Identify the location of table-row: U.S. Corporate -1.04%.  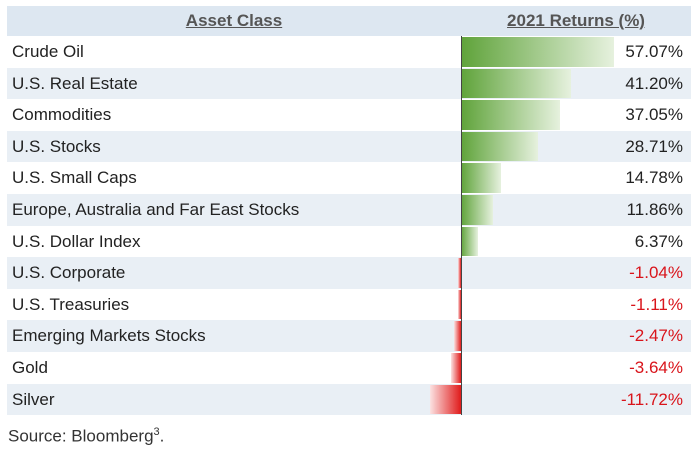
(349, 273).